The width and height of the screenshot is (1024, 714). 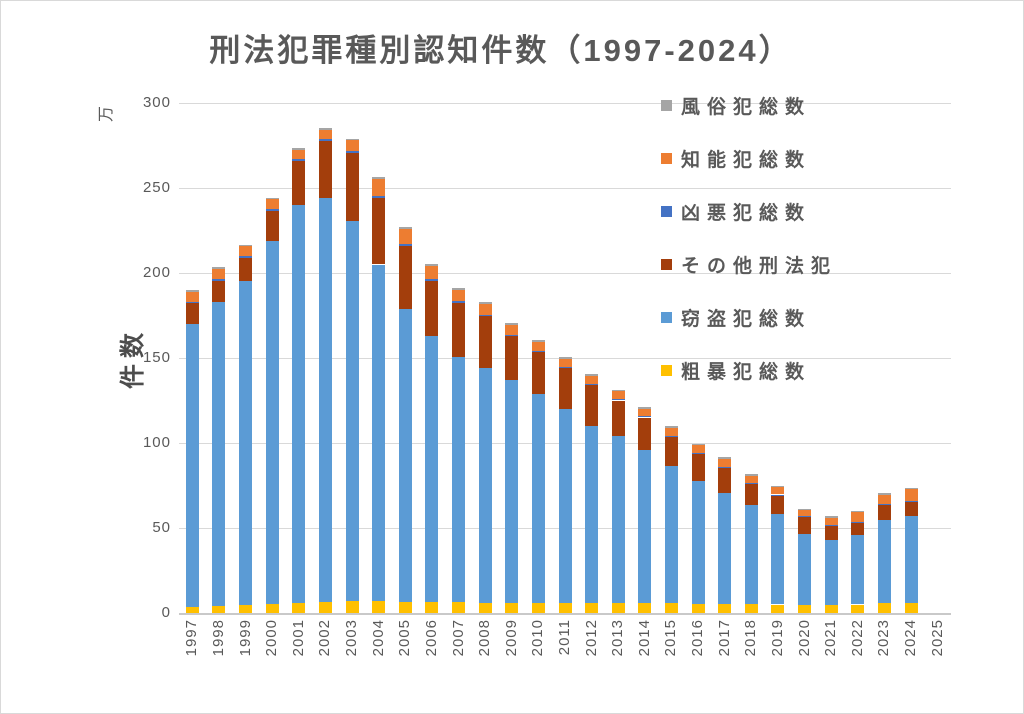 What do you see at coordinates (725, 608) in the screenshot?
I see `bar-2017-violent-offenses` at bounding box center [725, 608].